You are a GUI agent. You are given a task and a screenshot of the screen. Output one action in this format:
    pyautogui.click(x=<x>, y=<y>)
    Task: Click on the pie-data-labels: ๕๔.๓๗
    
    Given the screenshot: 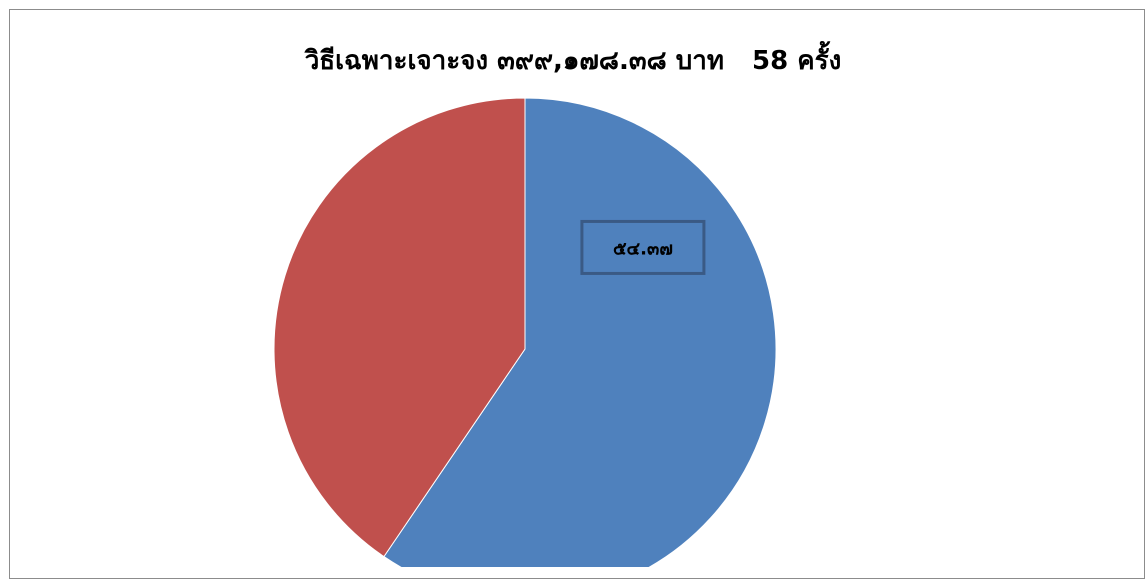 What is the action you would take?
    pyautogui.click(x=643, y=247)
    